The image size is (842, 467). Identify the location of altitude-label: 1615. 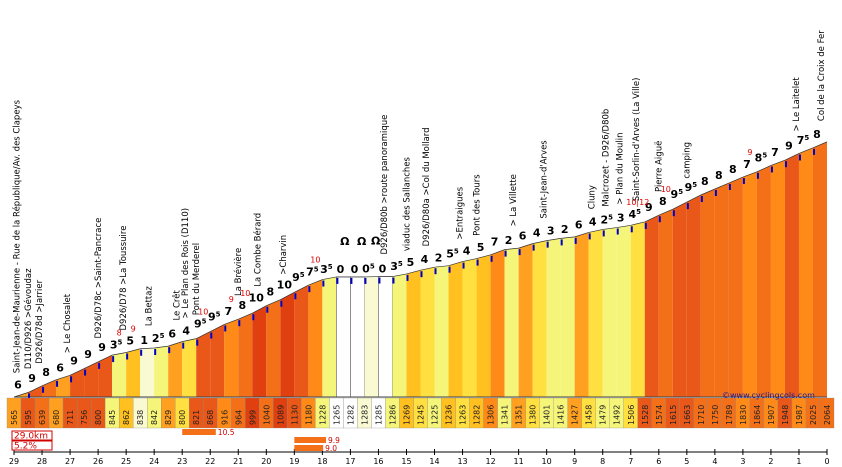
(673, 415).